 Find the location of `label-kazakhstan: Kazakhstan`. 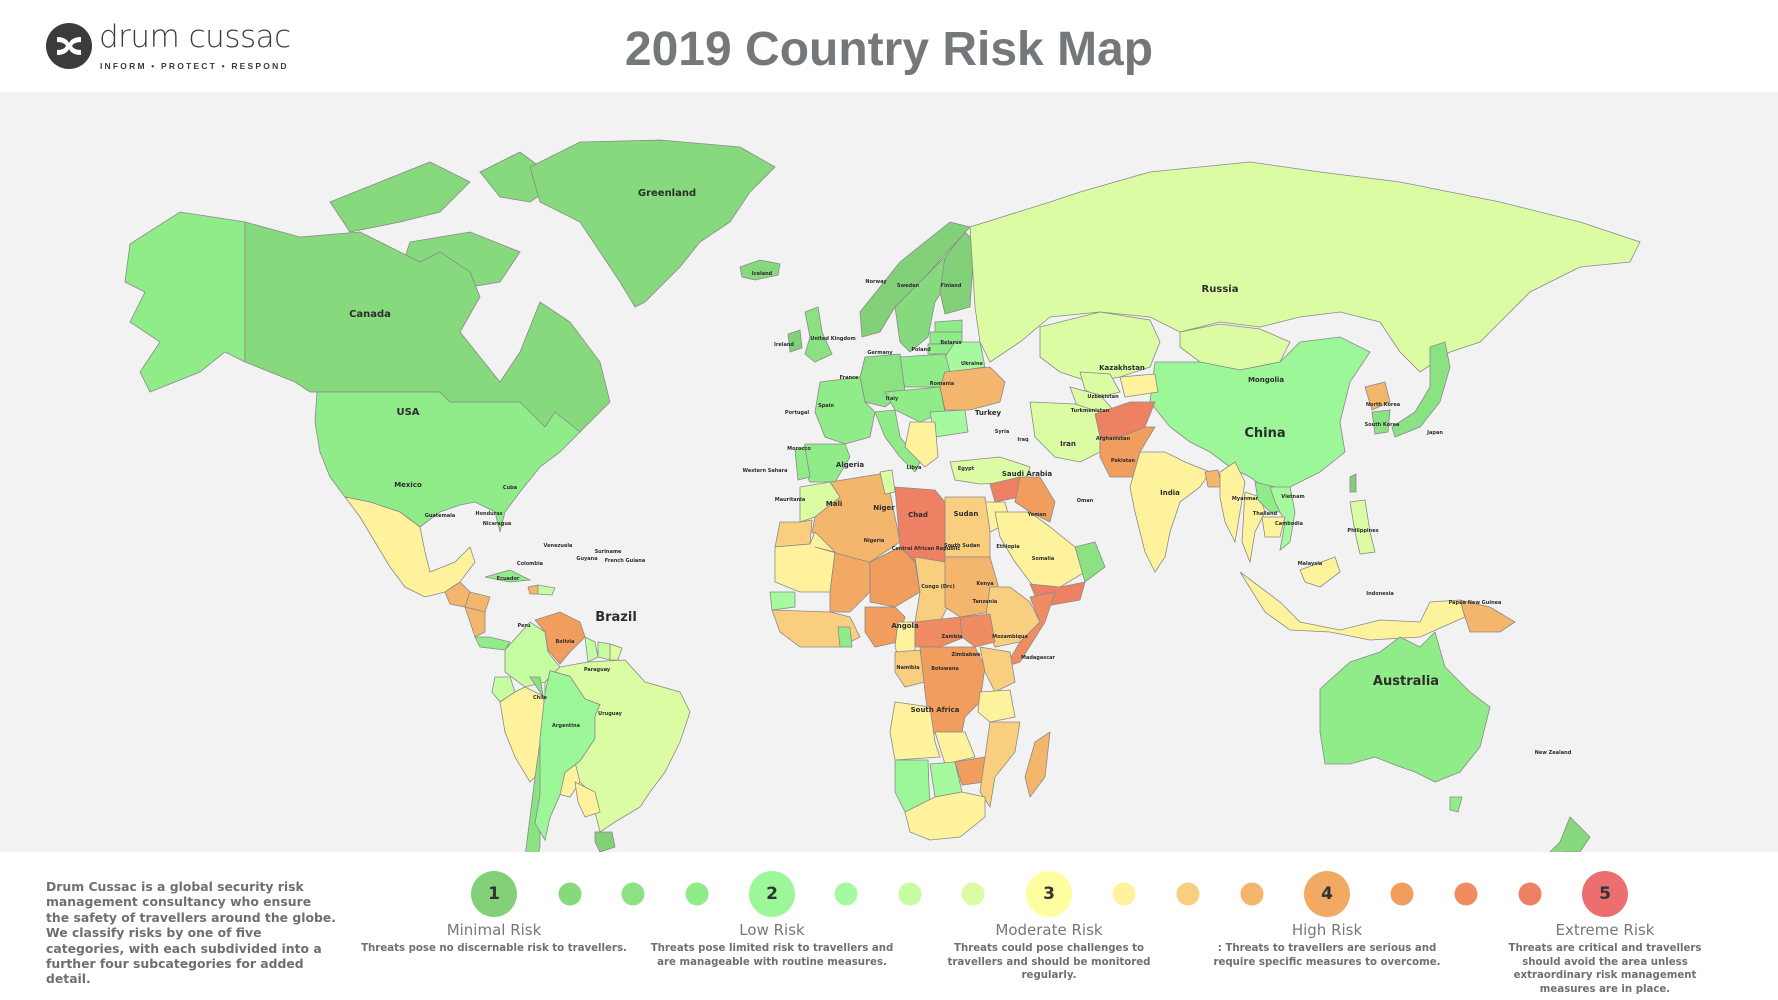

label-kazakhstan: Kazakhstan is located at coordinates (1122, 368).